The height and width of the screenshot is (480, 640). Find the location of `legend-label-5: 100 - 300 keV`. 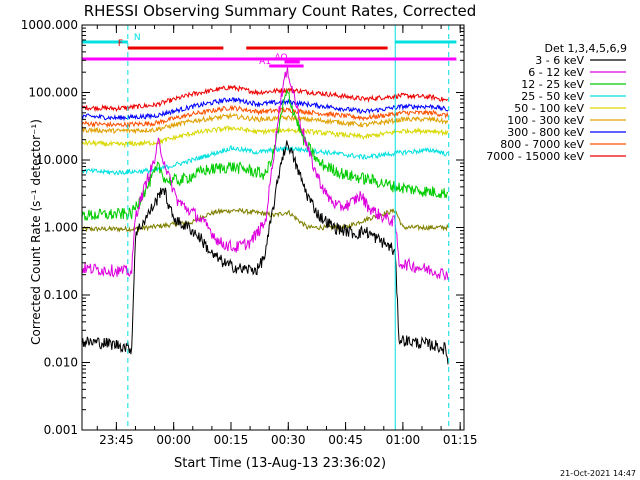

legend-label-5: 100 - 300 keV is located at coordinates (545, 120).